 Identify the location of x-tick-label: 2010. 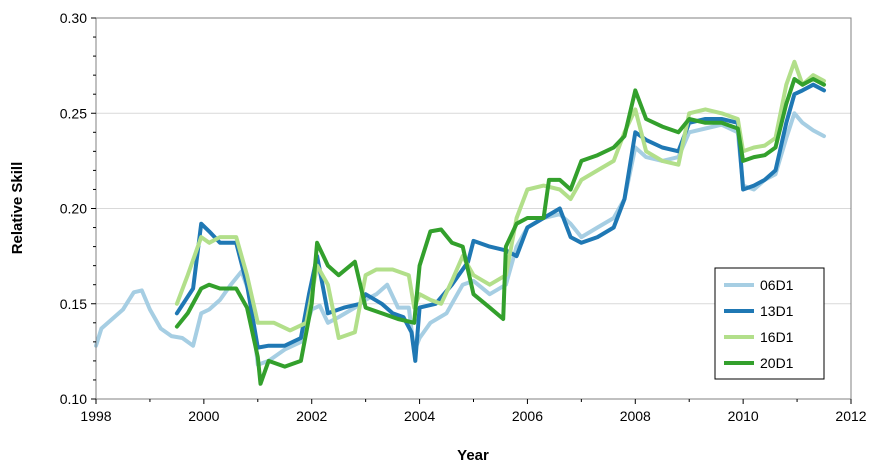
(743, 416).